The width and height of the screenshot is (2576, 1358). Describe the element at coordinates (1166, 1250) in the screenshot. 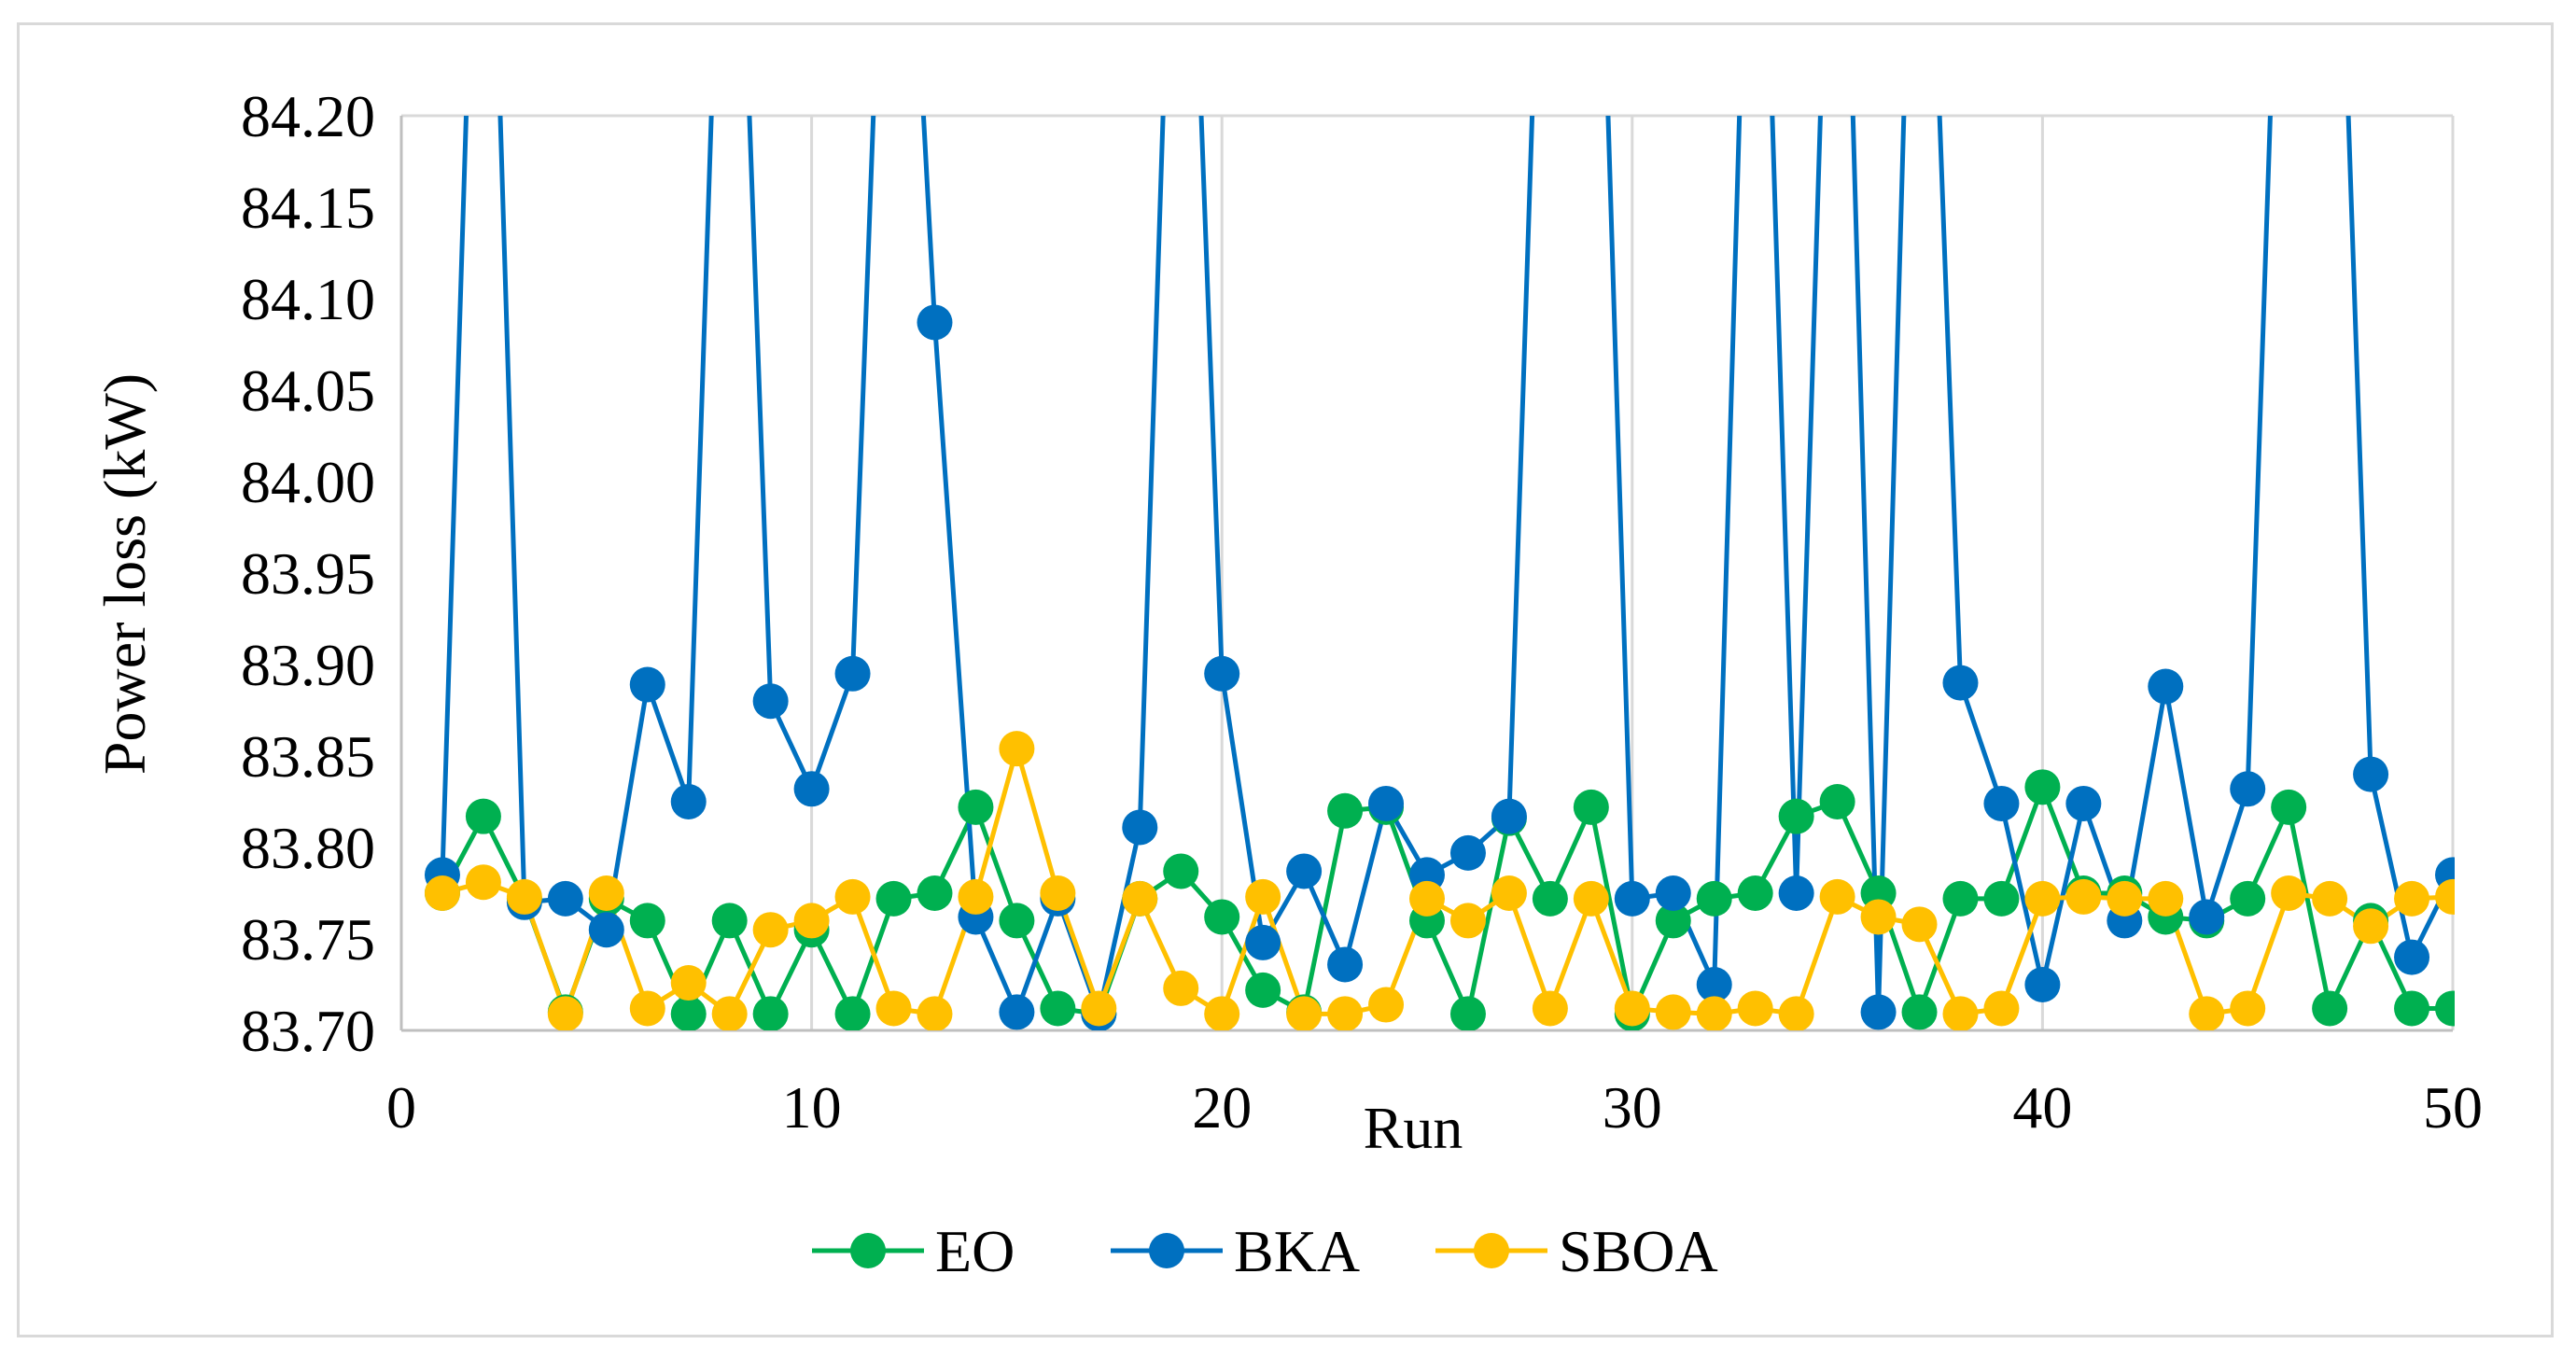

I see `bka-legend-marker` at that location.